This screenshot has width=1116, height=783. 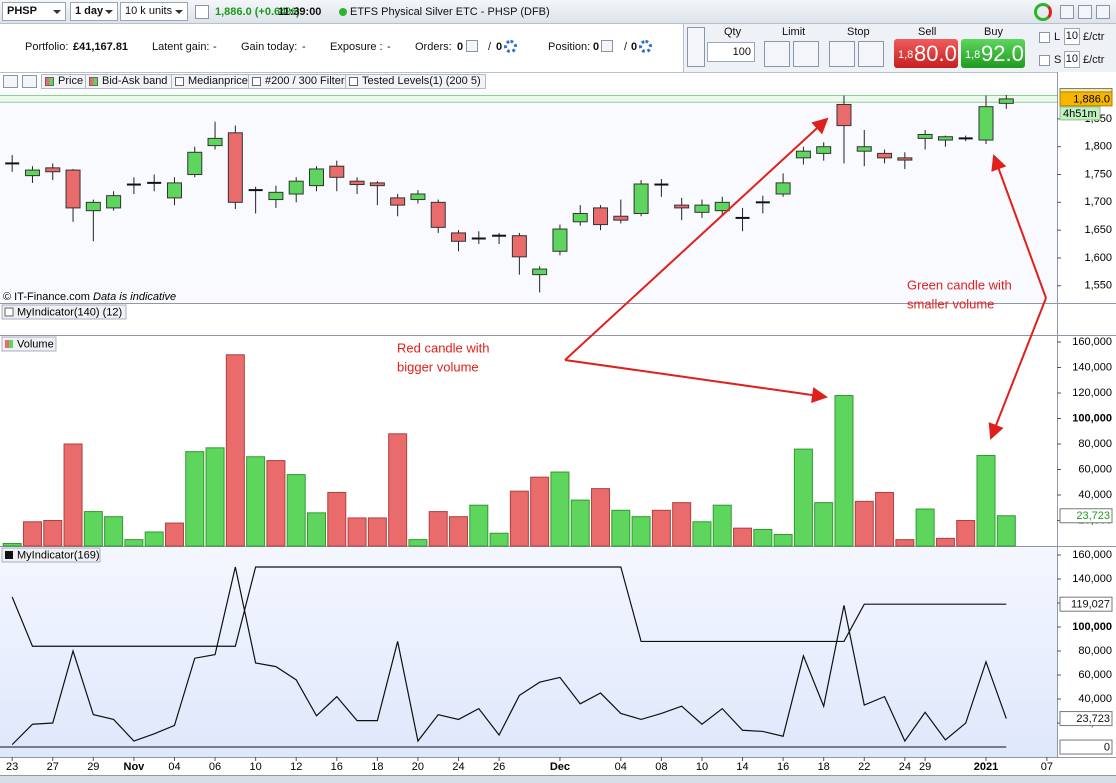 What do you see at coordinates (864, 767) in the screenshot?
I see `x-tick-label: 22` at bounding box center [864, 767].